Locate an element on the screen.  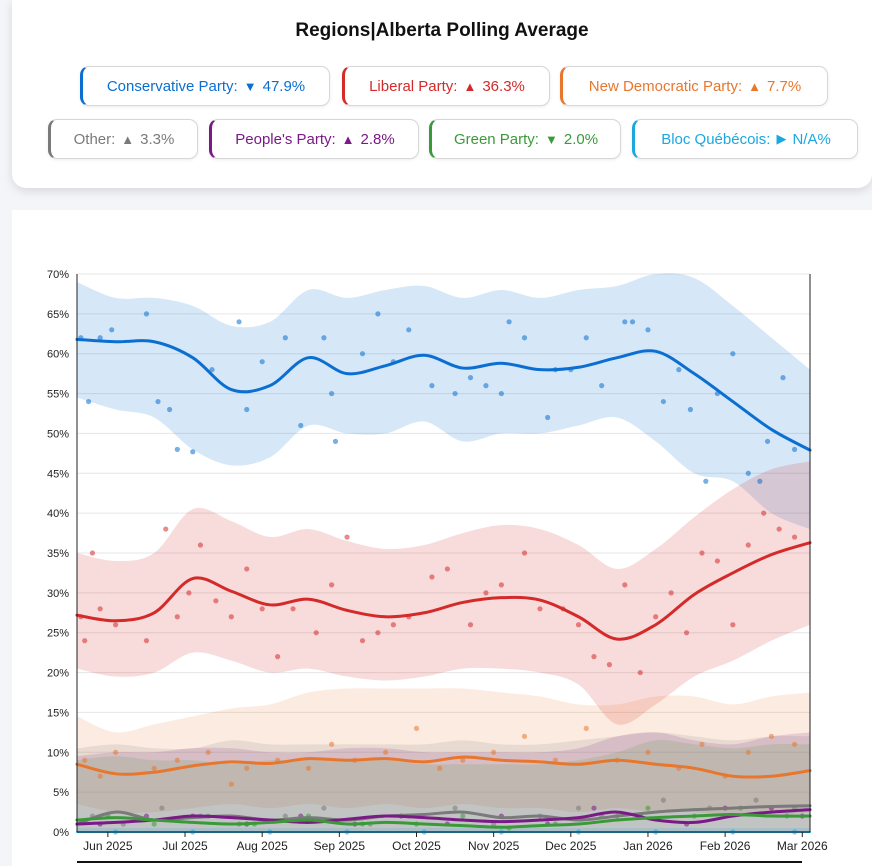
party-pill: Bloc Québécois: ▶ N/A% is located at coordinates (745, 139).